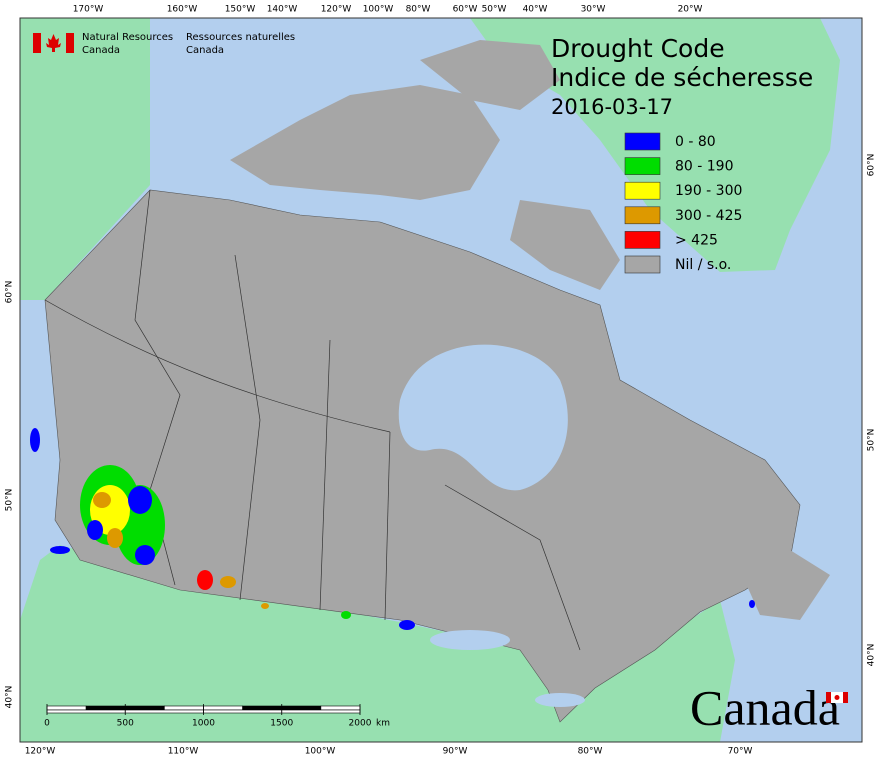 The width and height of the screenshot is (880, 760). Describe the element at coordinates (203, 724) in the screenshot. I see `scale-label: 1000` at that location.